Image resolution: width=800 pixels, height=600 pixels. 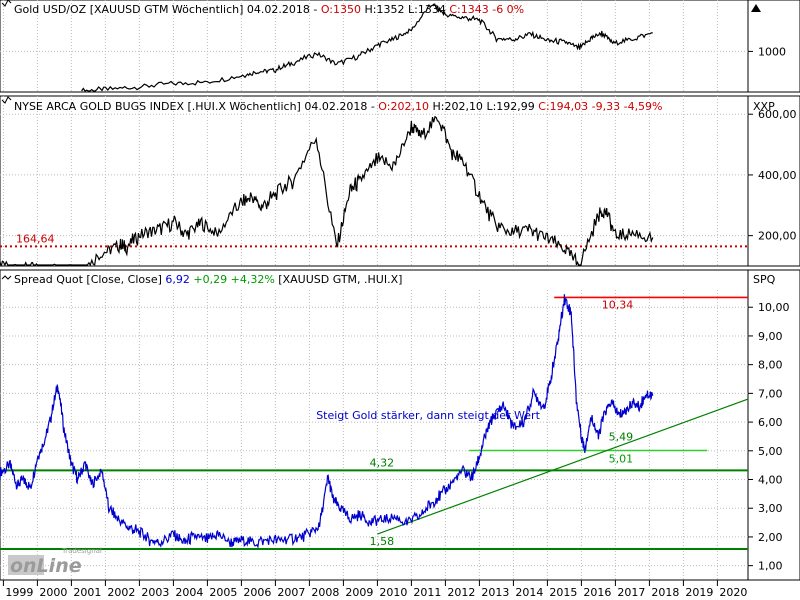 What do you see at coordinates (770, 393) in the screenshot?
I see `spread-ytick-label: 7,00` at bounding box center [770, 393].